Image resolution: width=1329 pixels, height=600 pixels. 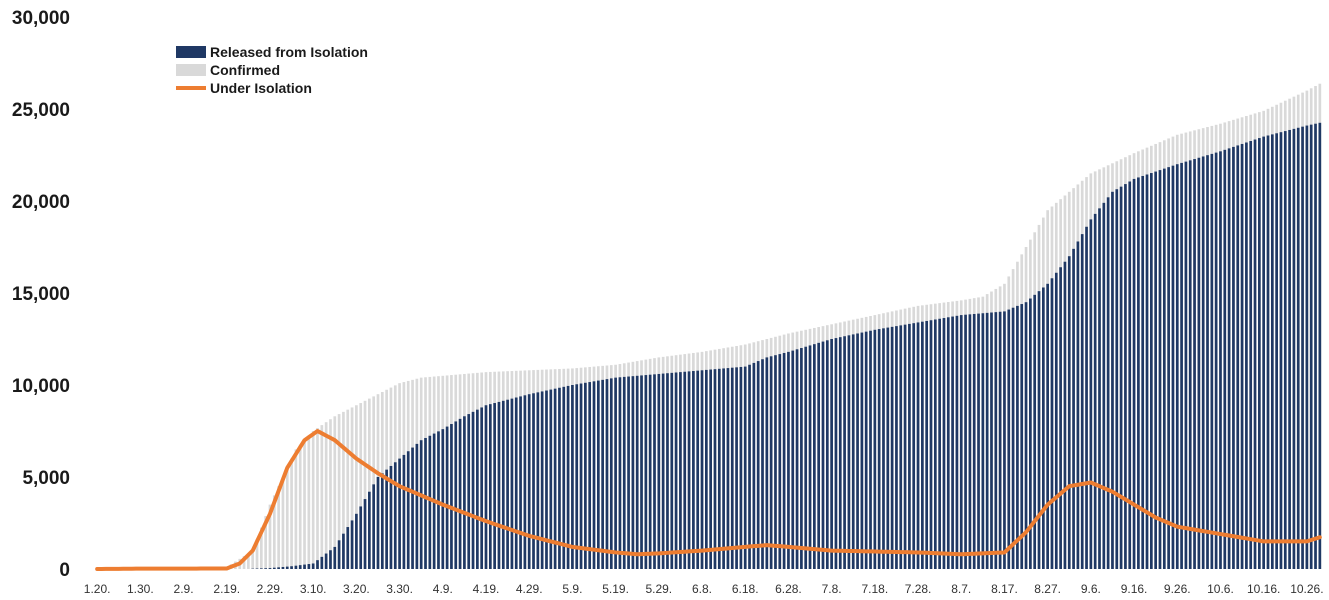 I want to click on x-tick-label: 6.8., so click(x=702, y=589).